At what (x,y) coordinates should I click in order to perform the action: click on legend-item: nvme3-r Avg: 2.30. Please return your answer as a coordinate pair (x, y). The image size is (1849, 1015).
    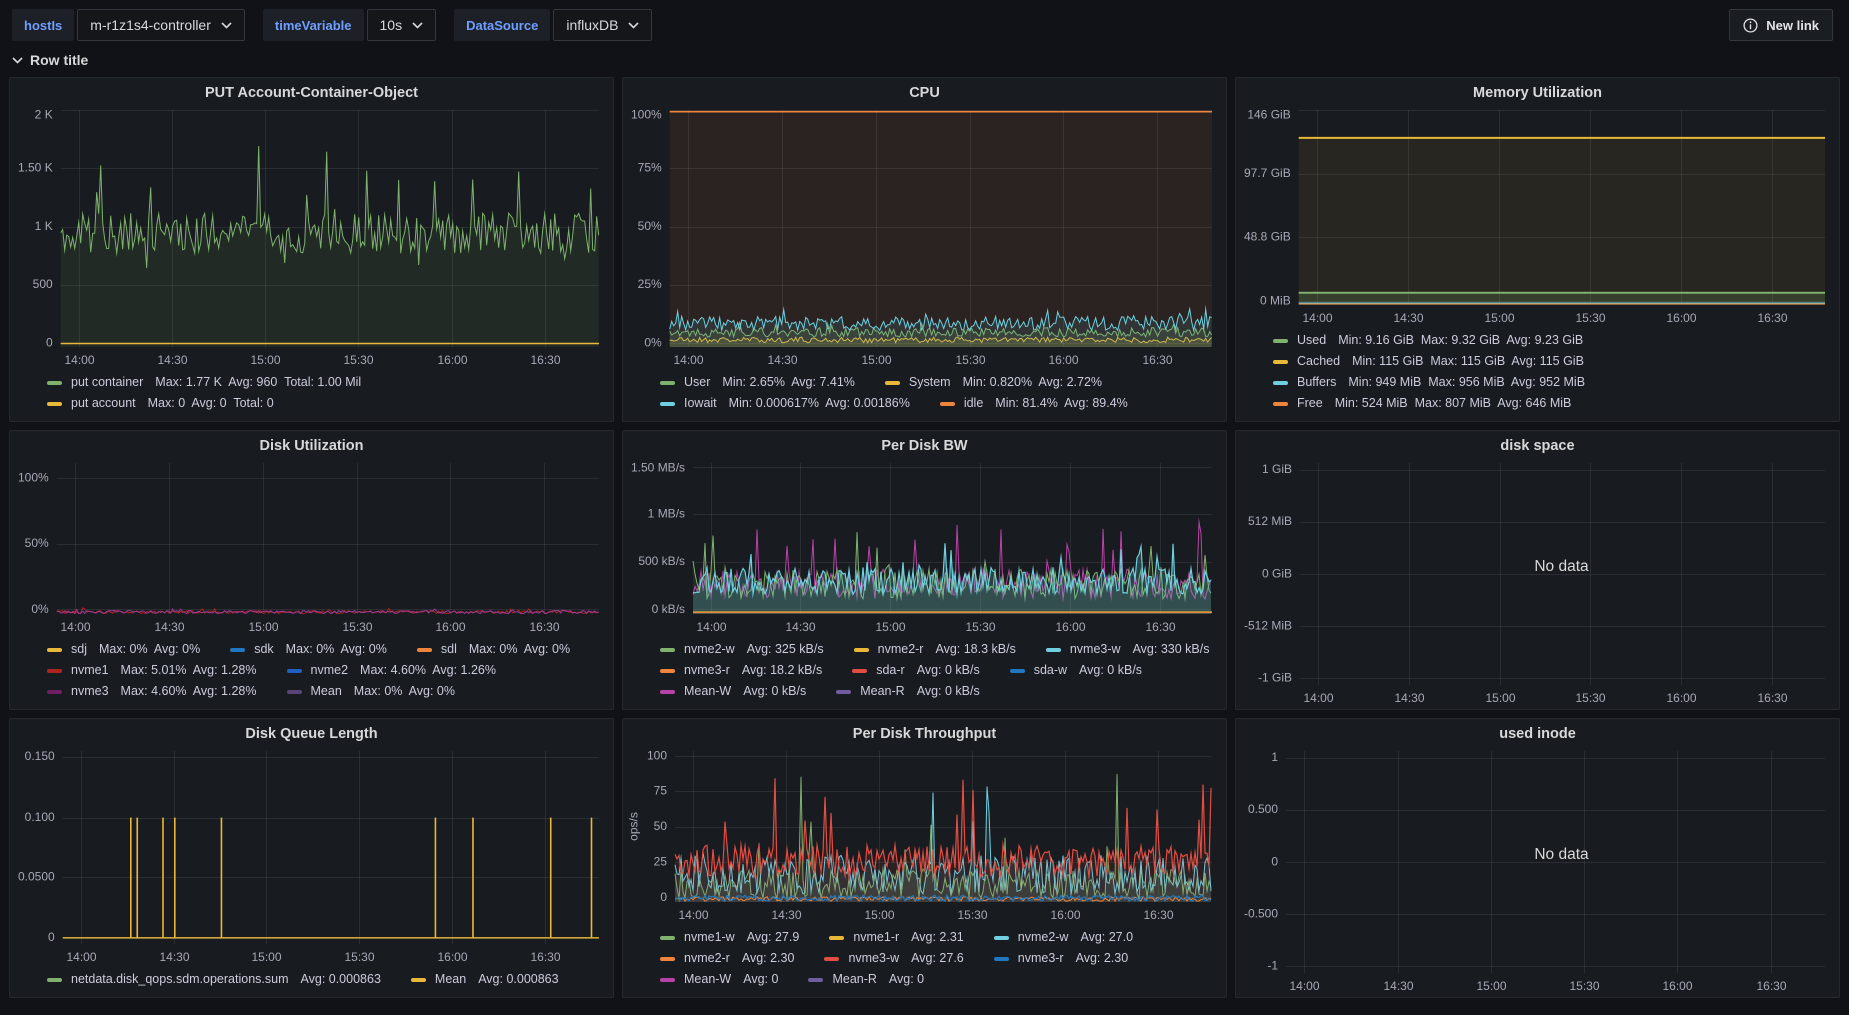
    Looking at the image, I should click on (1060, 958).